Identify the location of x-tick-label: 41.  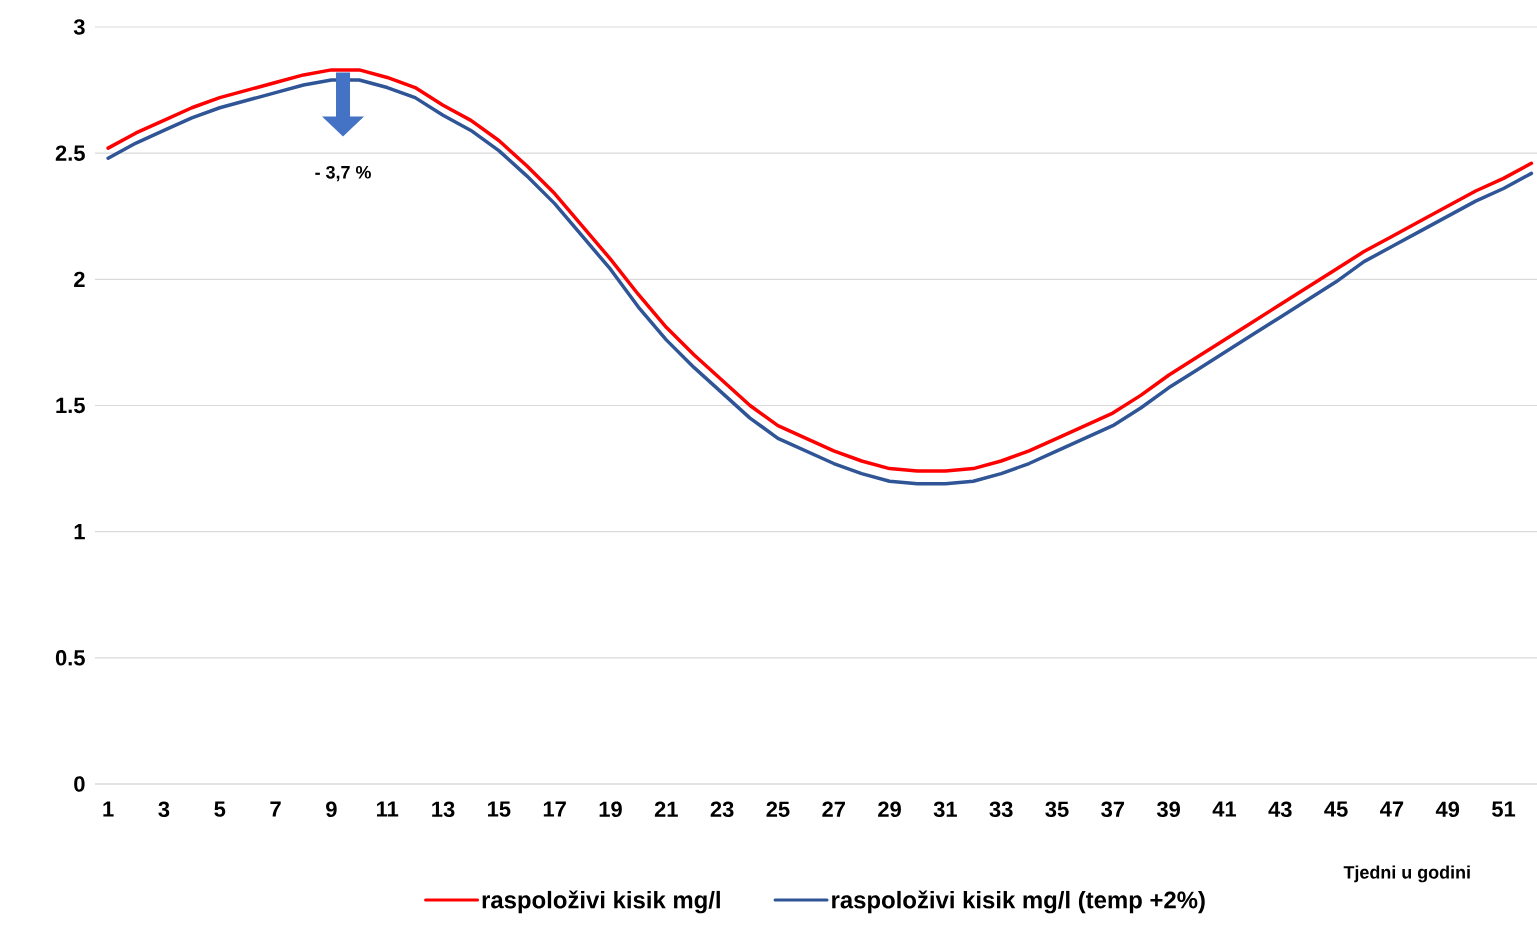
(1224, 809).